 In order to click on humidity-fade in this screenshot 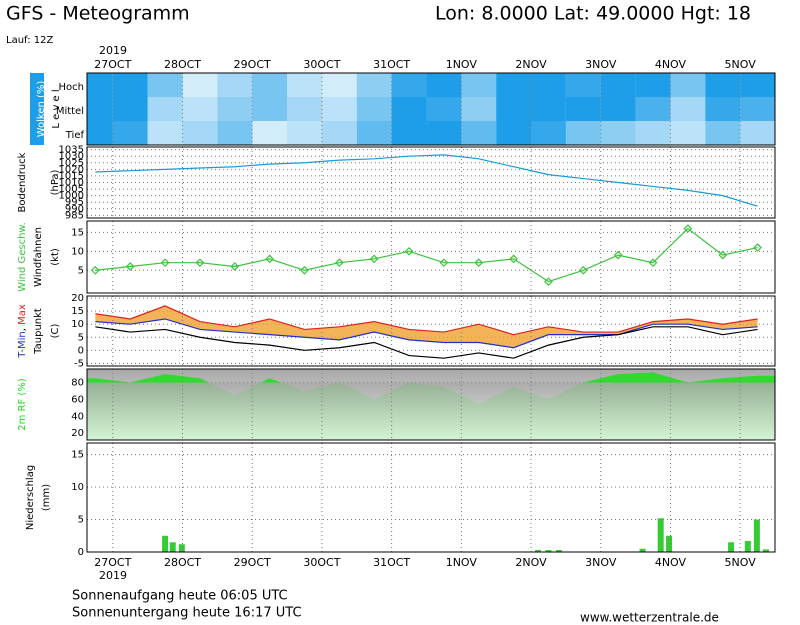, I will do `click(431, 411)`.